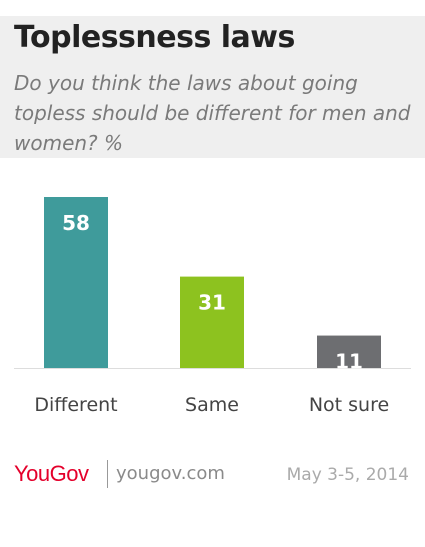  What do you see at coordinates (76, 282) in the screenshot?
I see `bar-different` at bounding box center [76, 282].